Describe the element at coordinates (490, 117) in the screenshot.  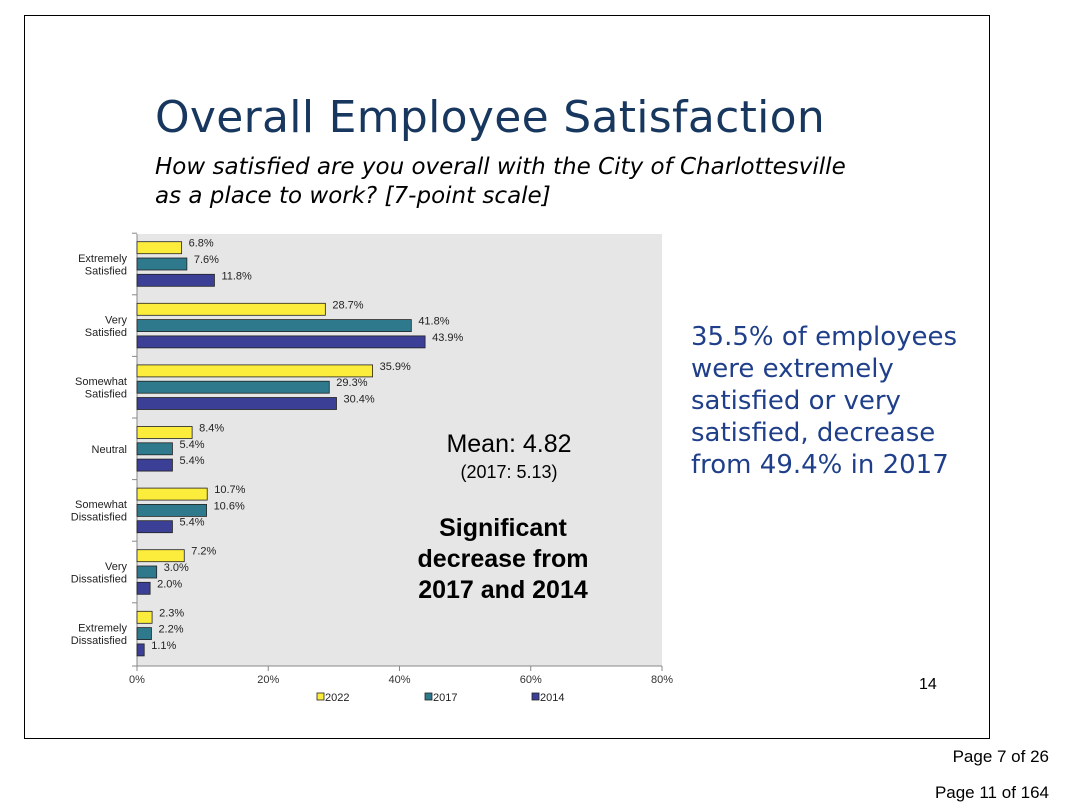
I see `slide-title: Overall Employee Satisfaction` at that location.